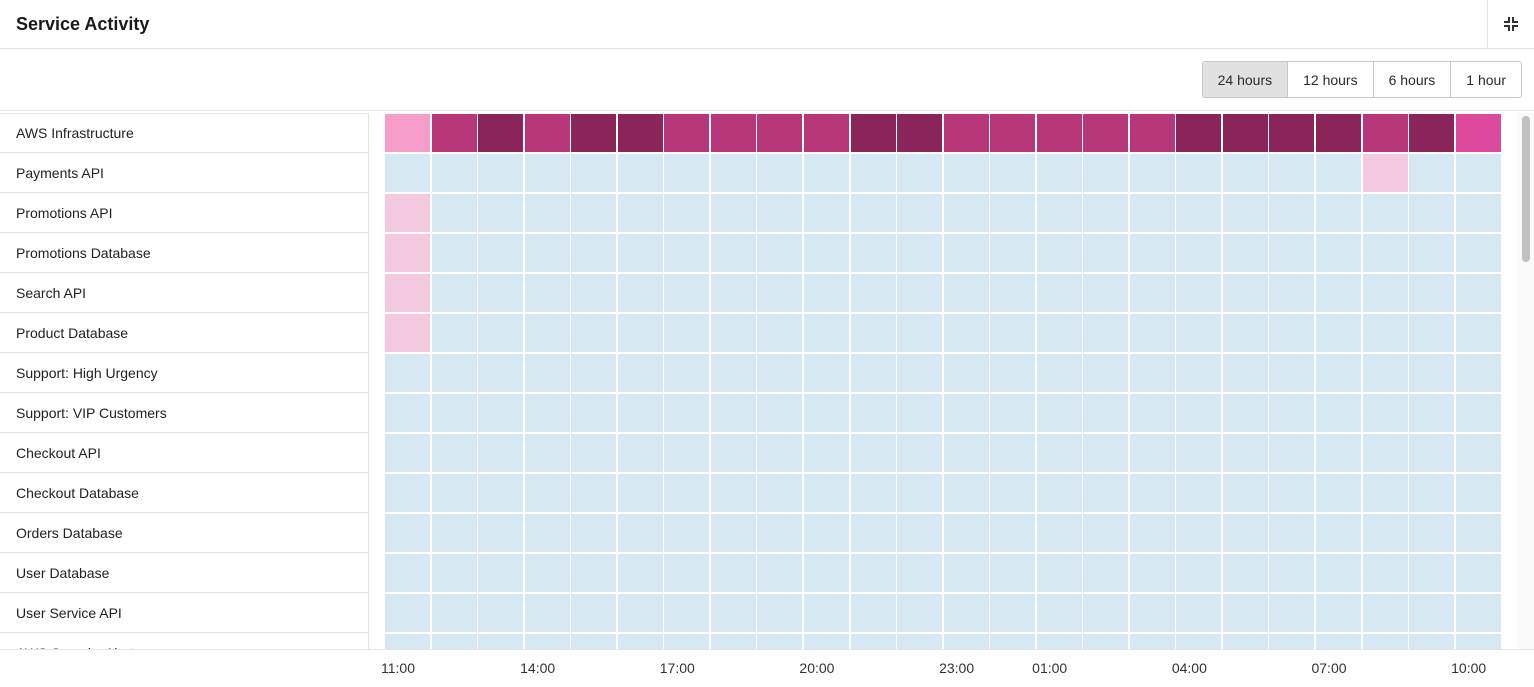  What do you see at coordinates (184, 573) in the screenshot?
I see `service-label: User Database` at bounding box center [184, 573].